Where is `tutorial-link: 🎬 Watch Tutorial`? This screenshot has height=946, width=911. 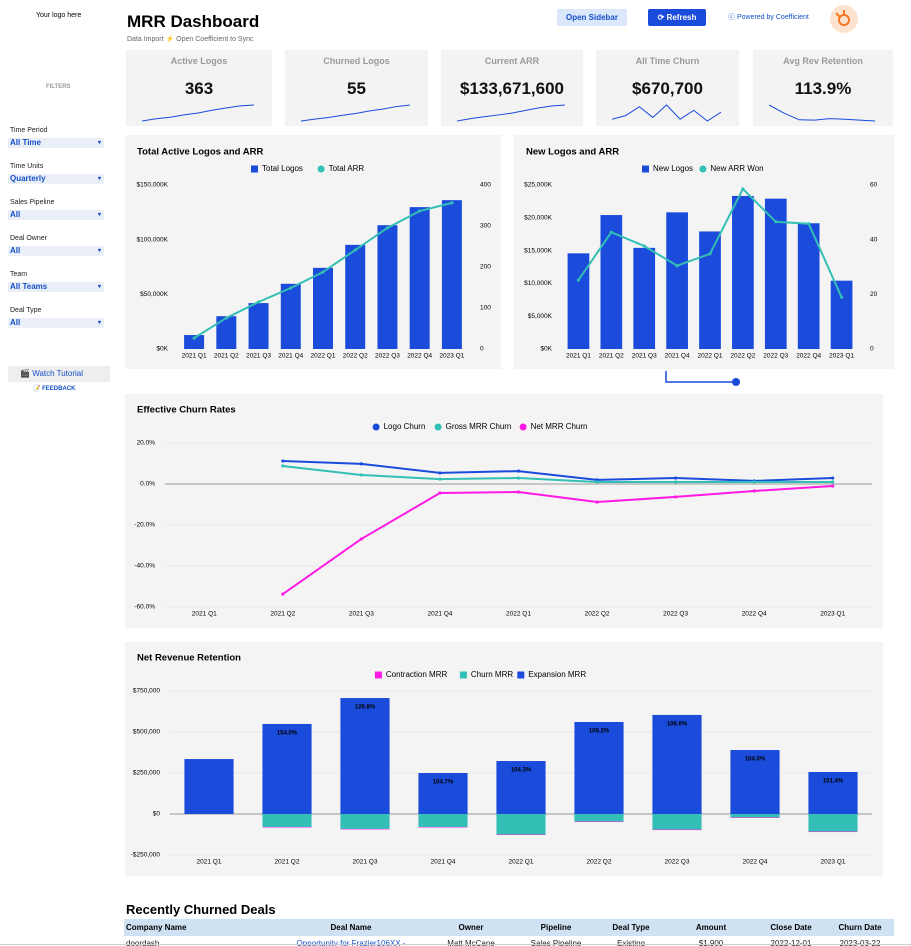 tutorial-link: 🎬 Watch Tutorial is located at coordinates (52, 373).